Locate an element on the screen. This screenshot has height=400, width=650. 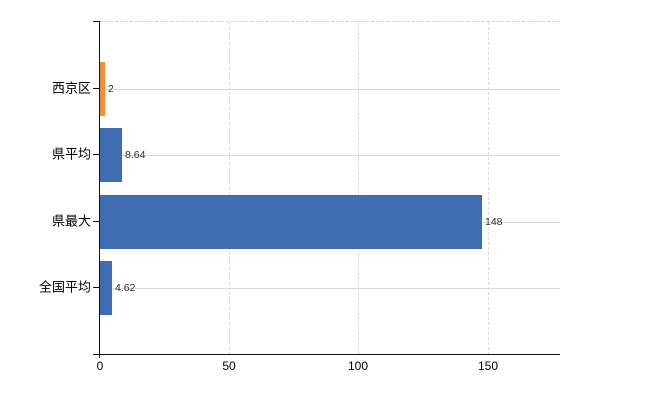
category-label-全国平均: 全国平均 is located at coordinates (64, 287).